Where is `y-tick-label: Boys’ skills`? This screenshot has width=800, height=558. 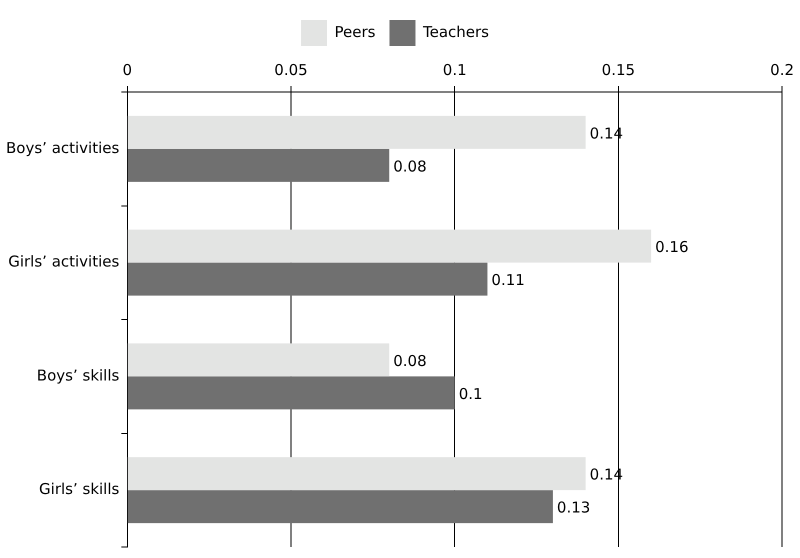
y-tick-label: Boys’ skills is located at coordinates (78, 375).